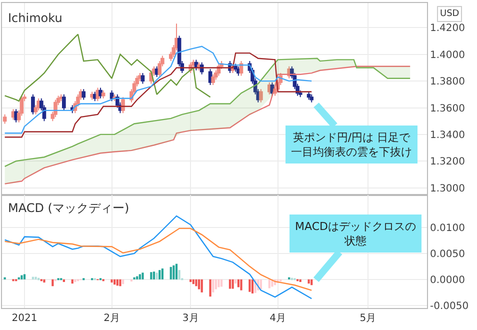 The height and width of the screenshot is (330, 477). Describe the element at coordinates (447, 108) in the screenshot. I see `y-tick-label: 1.3600` at that location.